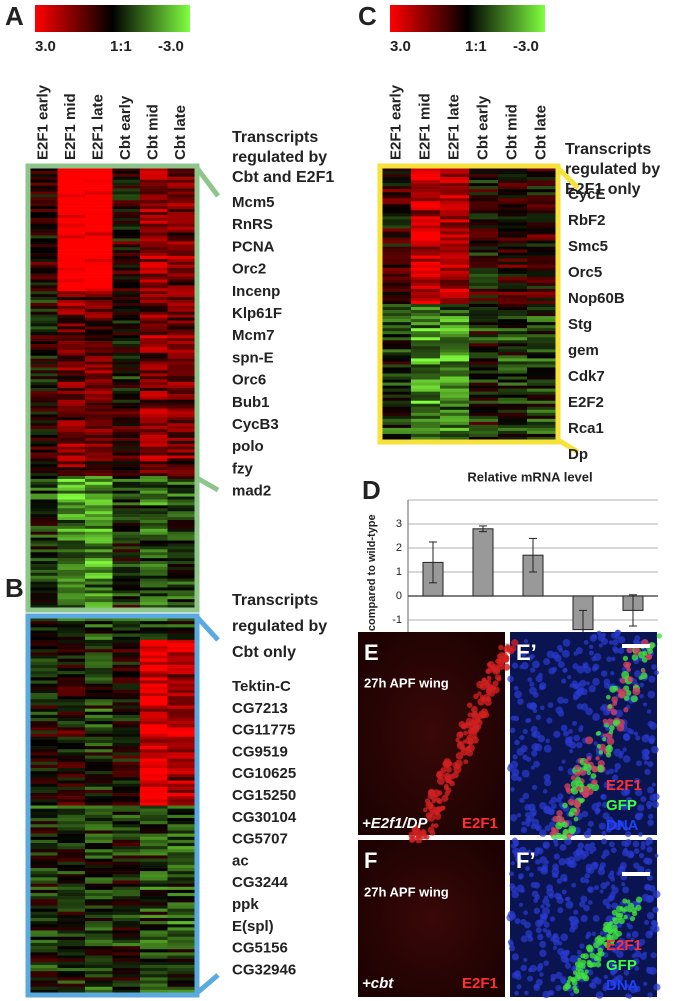  I want to click on heatmap-frame, so click(112, 805).